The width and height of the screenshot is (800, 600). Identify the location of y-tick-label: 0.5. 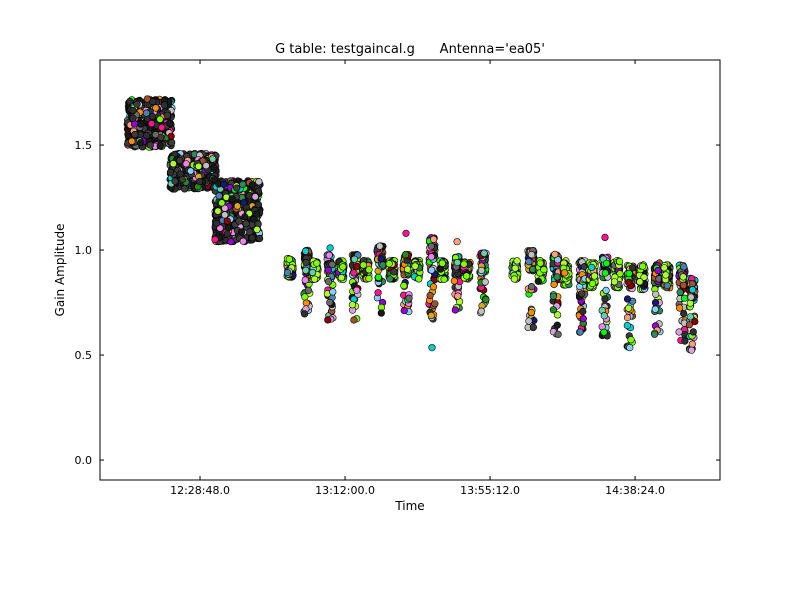
(84, 355).